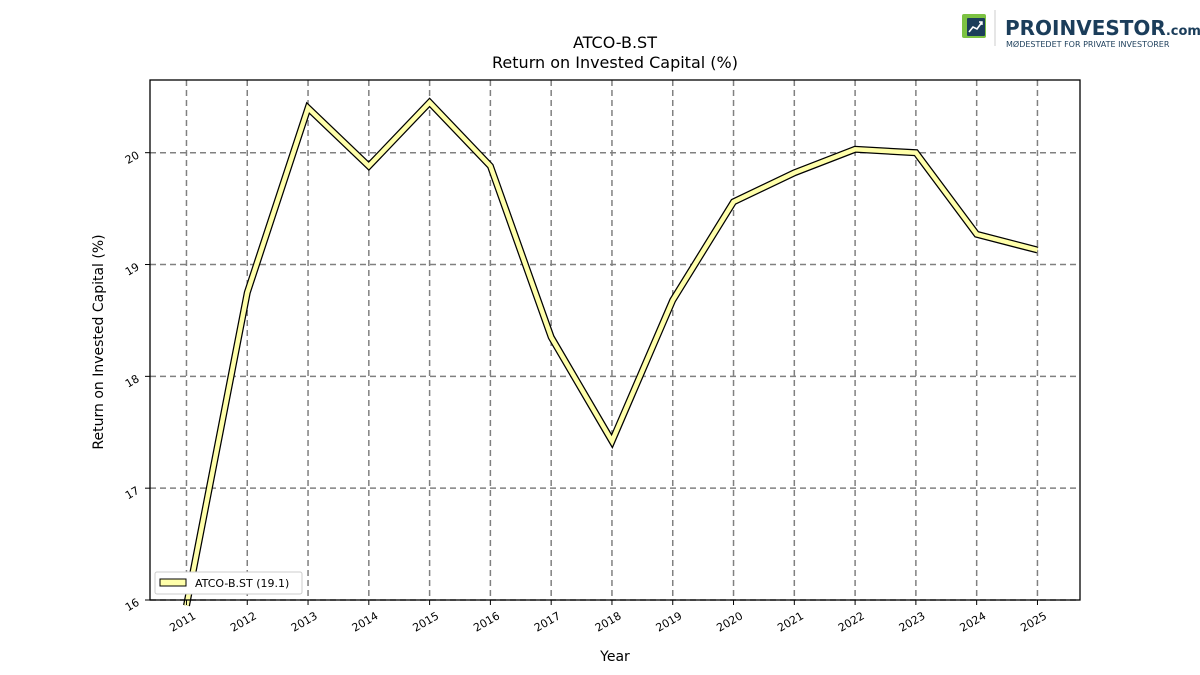 This screenshot has height=675, width=1200. What do you see at coordinates (99, 341) in the screenshot?
I see `y-axis-label: Return on Invested Capital (%)` at bounding box center [99, 341].